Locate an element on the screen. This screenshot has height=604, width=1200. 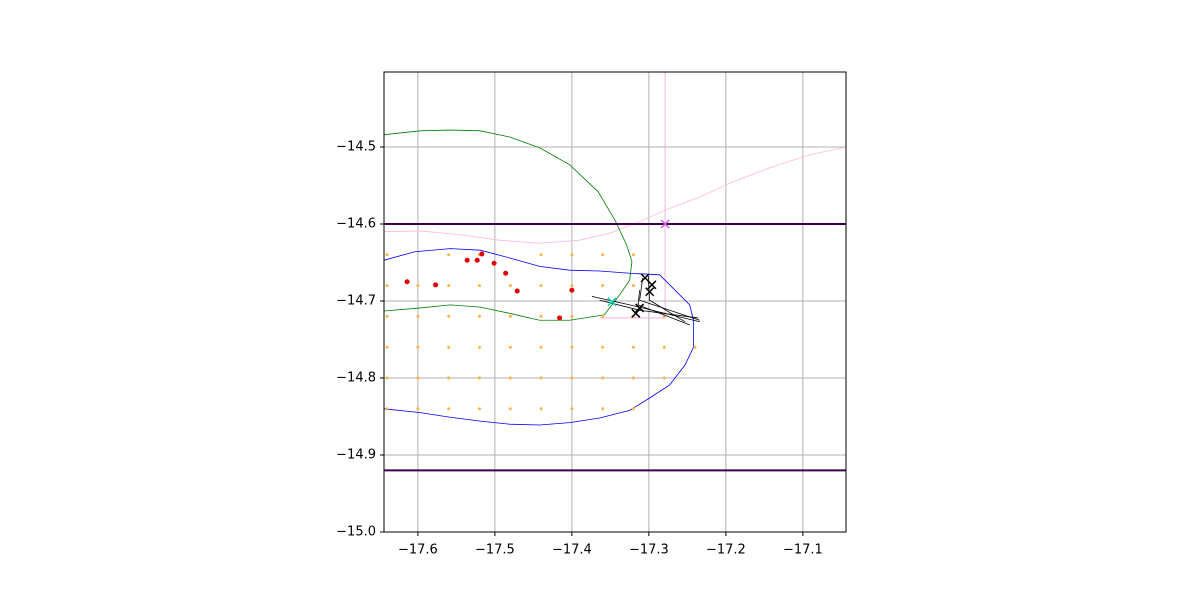
y-tick-label: −14.5 is located at coordinates (356, 146).